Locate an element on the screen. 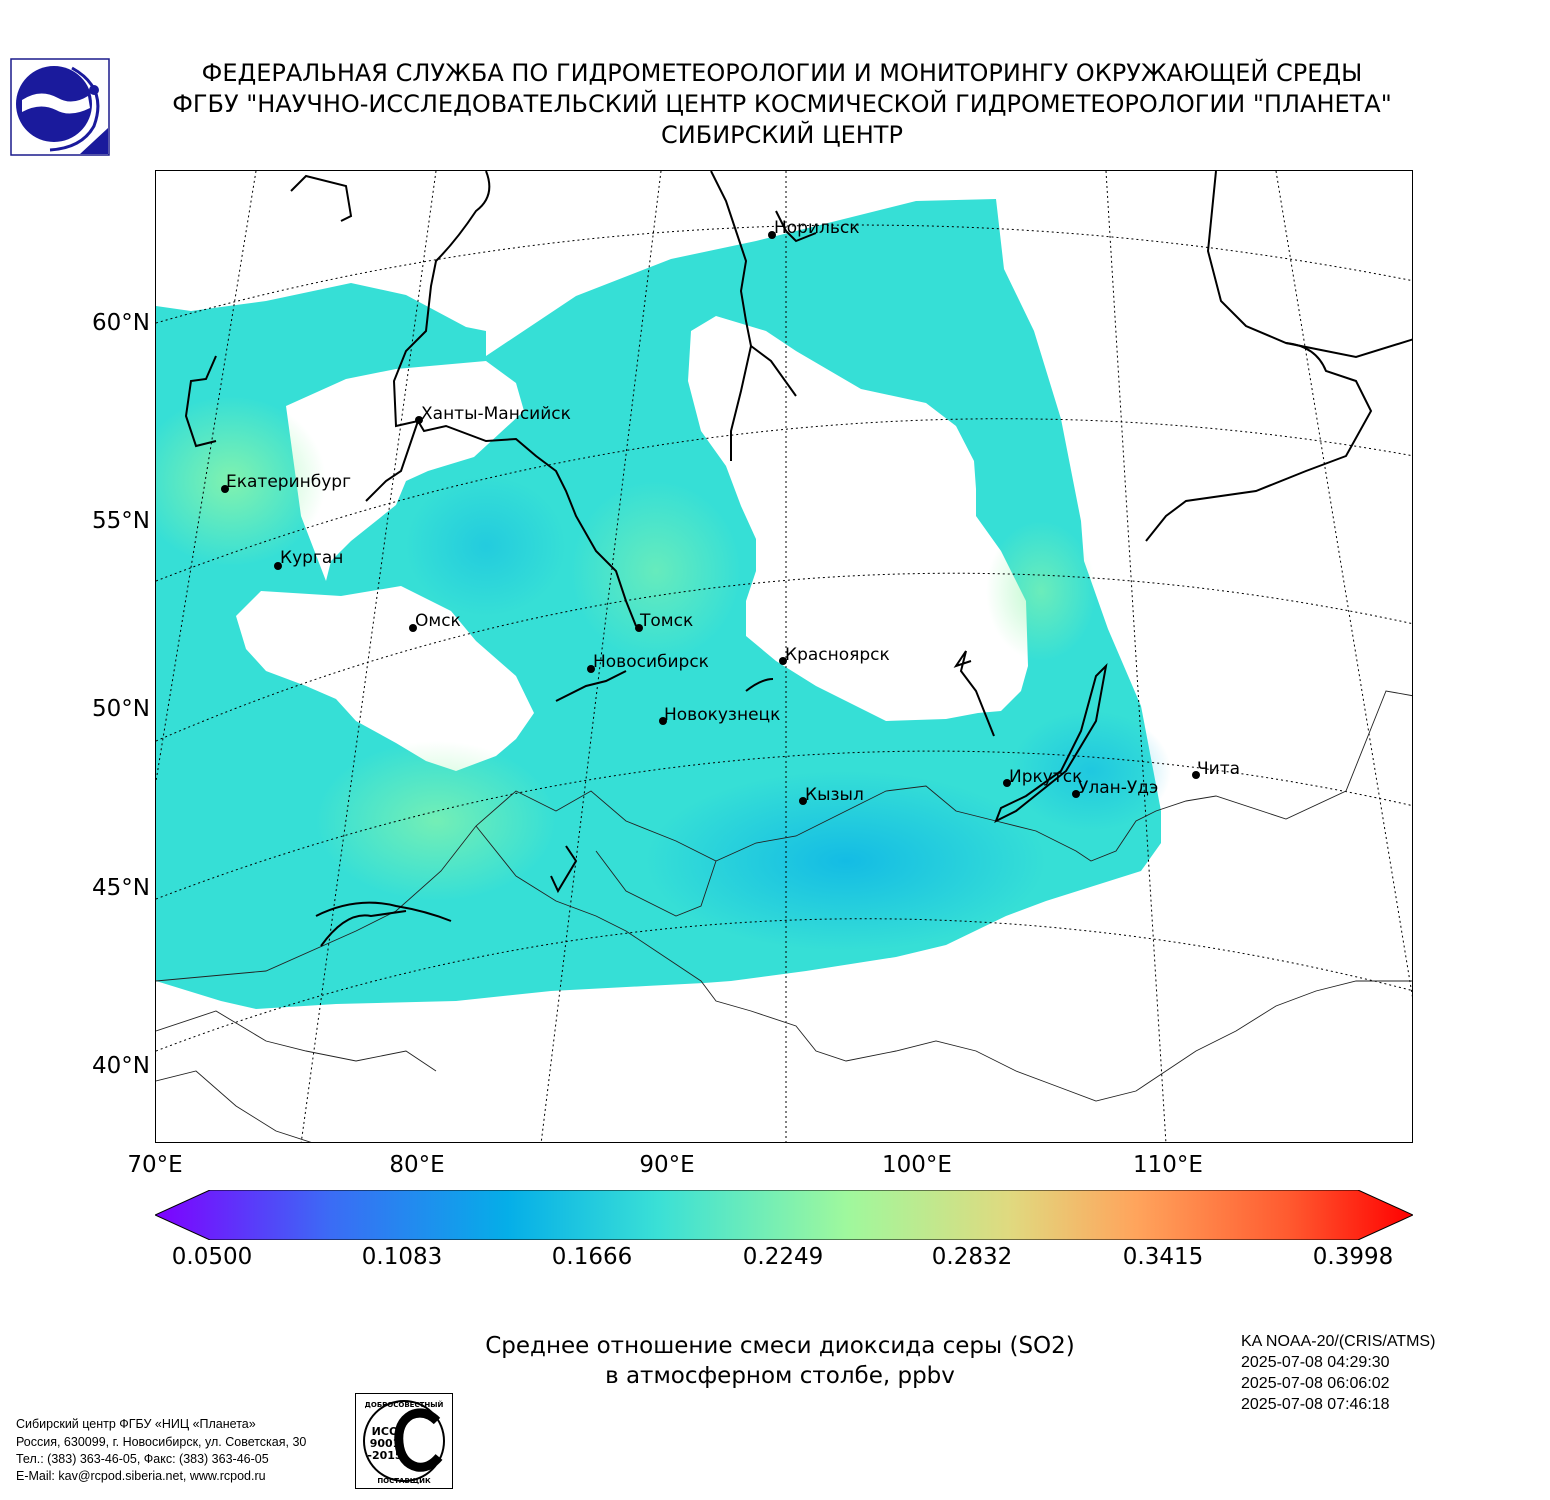  lat-label-55: 55°N is located at coordinates (121, 521).